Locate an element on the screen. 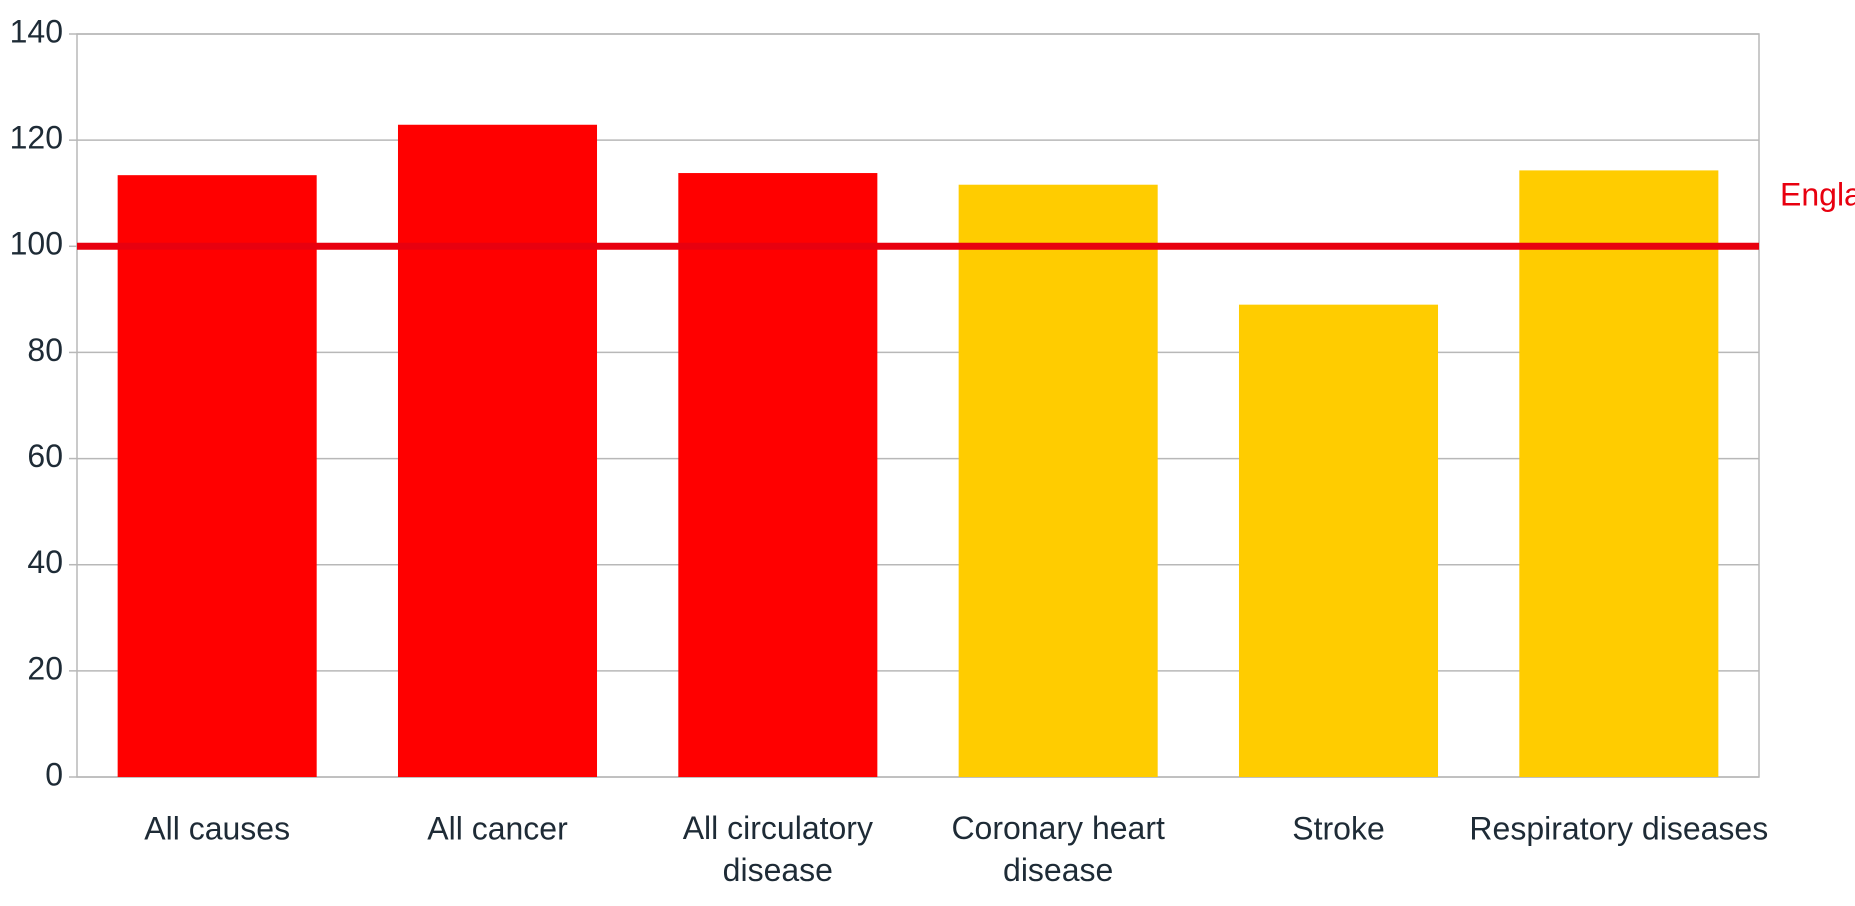  x-tick-label: Stroke is located at coordinates (1338, 828).